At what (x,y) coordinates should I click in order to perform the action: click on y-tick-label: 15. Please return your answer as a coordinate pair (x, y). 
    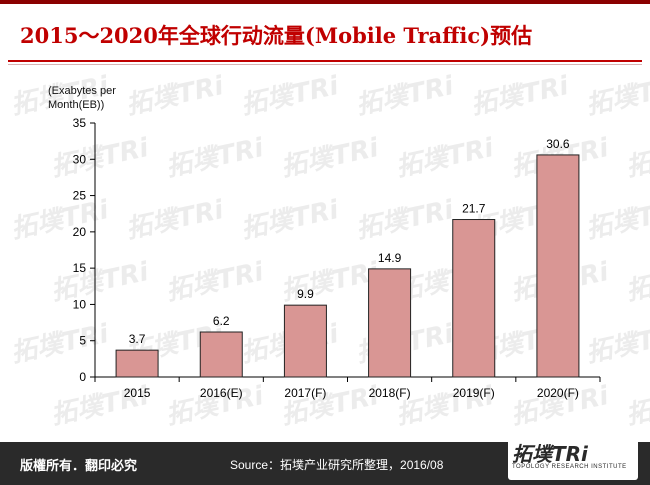
    Looking at the image, I should click on (80, 268).